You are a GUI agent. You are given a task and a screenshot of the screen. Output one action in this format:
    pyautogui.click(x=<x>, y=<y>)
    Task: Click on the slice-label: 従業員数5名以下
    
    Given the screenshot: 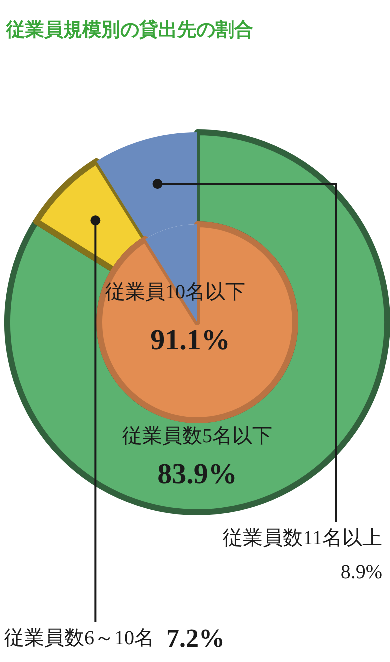 What is the action you would take?
    pyautogui.click(x=197, y=437)
    